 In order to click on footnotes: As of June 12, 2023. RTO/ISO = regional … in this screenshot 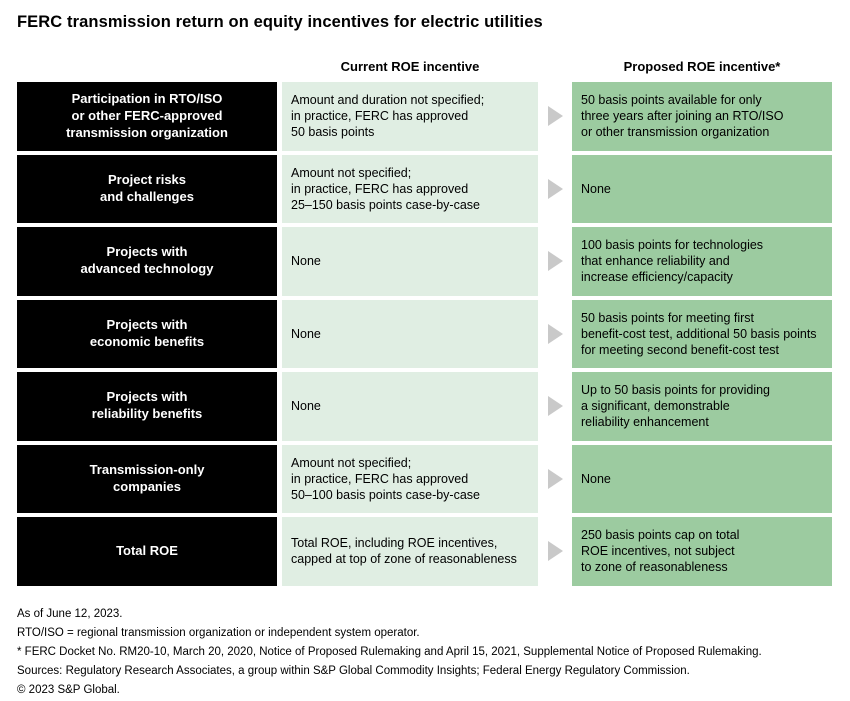, I will do `click(425, 653)`.